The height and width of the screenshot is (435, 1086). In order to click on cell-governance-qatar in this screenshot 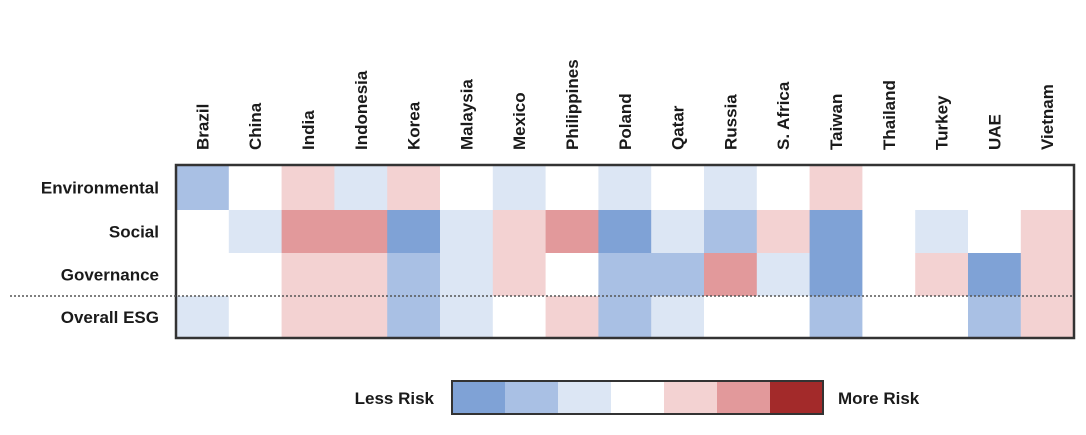, I will do `click(678, 275)`.